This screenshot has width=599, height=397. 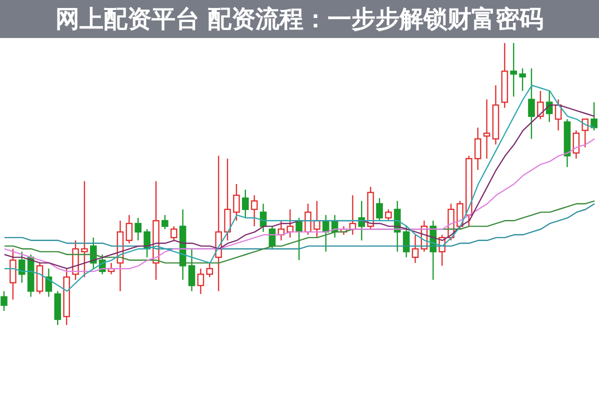 What do you see at coordinates (299, 19) in the screenshot?
I see `chart-title: 网上配资平台 配资流程：一步步解锁财富密码` at bounding box center [299, 19].